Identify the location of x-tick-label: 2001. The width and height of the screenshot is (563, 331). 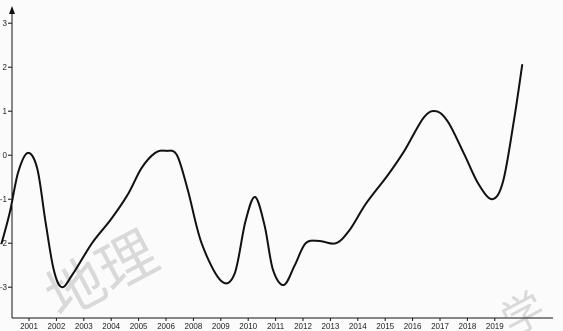
(29, 326).